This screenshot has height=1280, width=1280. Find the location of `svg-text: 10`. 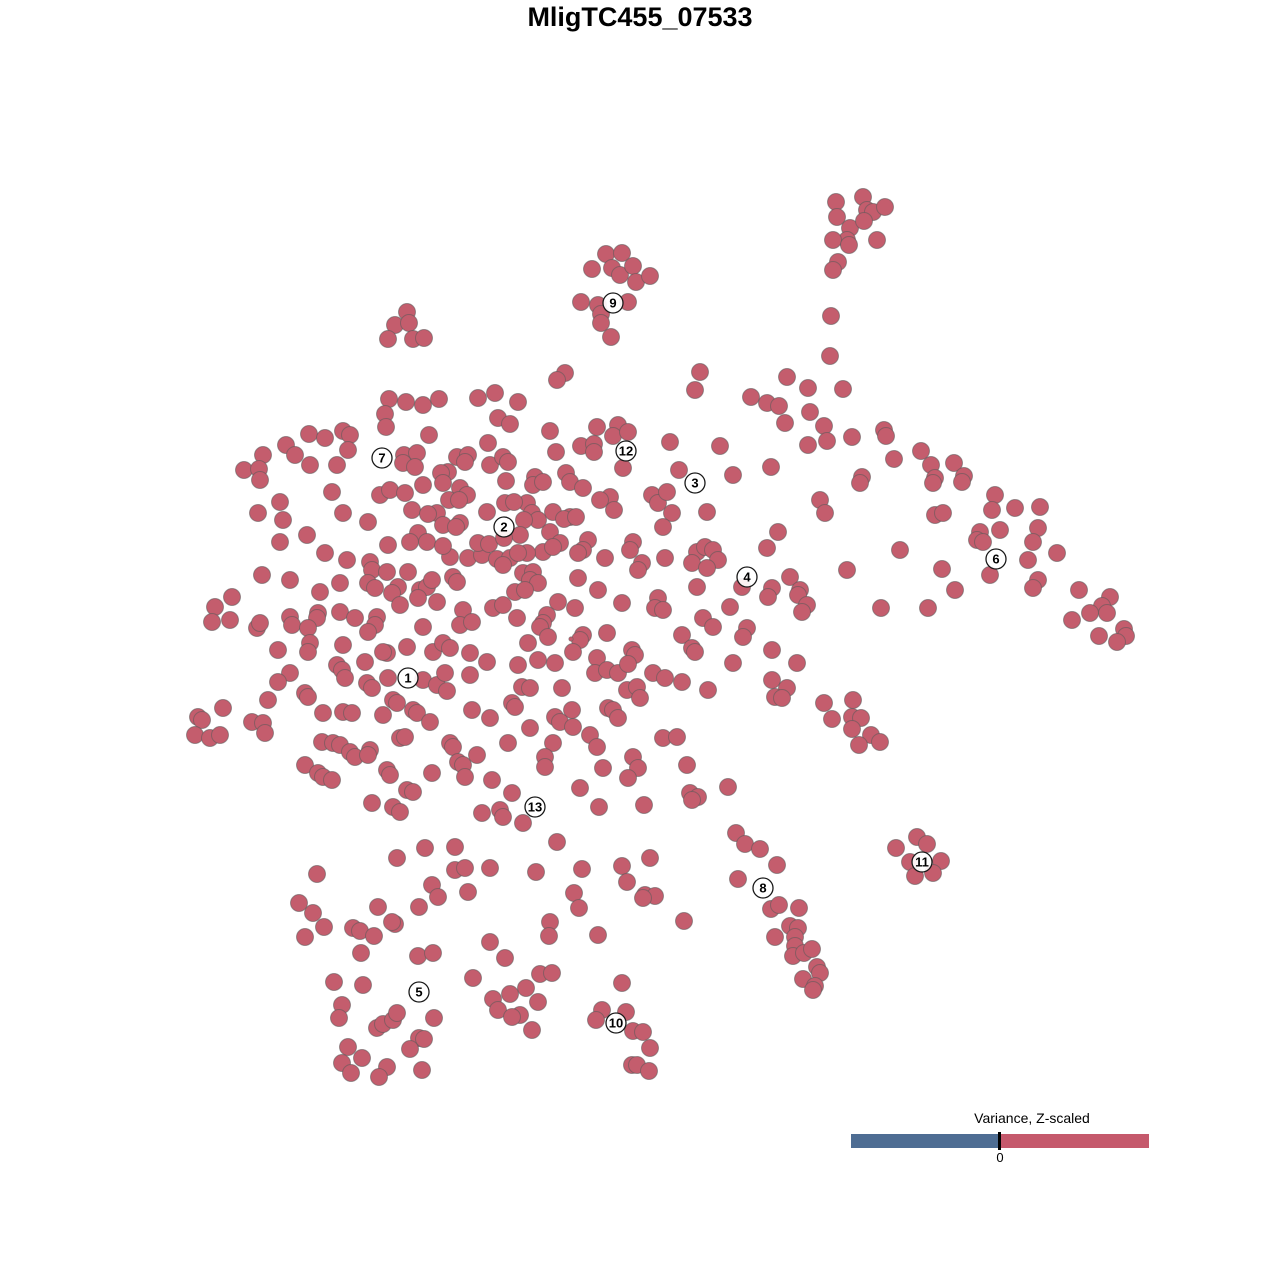

svg-text: 10 is located at coordinates (616, 1023).